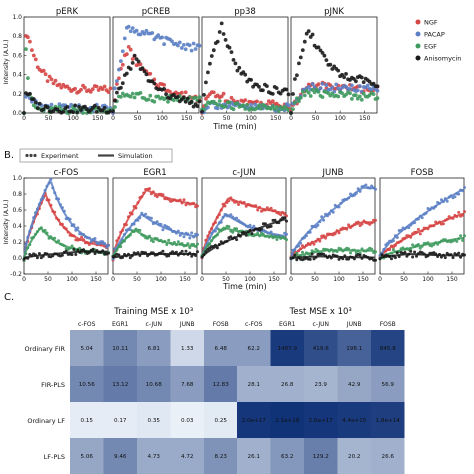  What do you see at coordinates (254, 324) in the screenshot?
I see `heatmap-column-label: c-FOS` at bounding box center [254, 324].